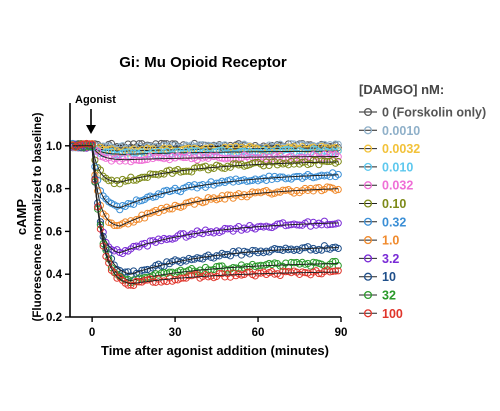  Describe the element at coordinates (390, 241) in the screenshot. I see `legend-label: 1.0` at that location.